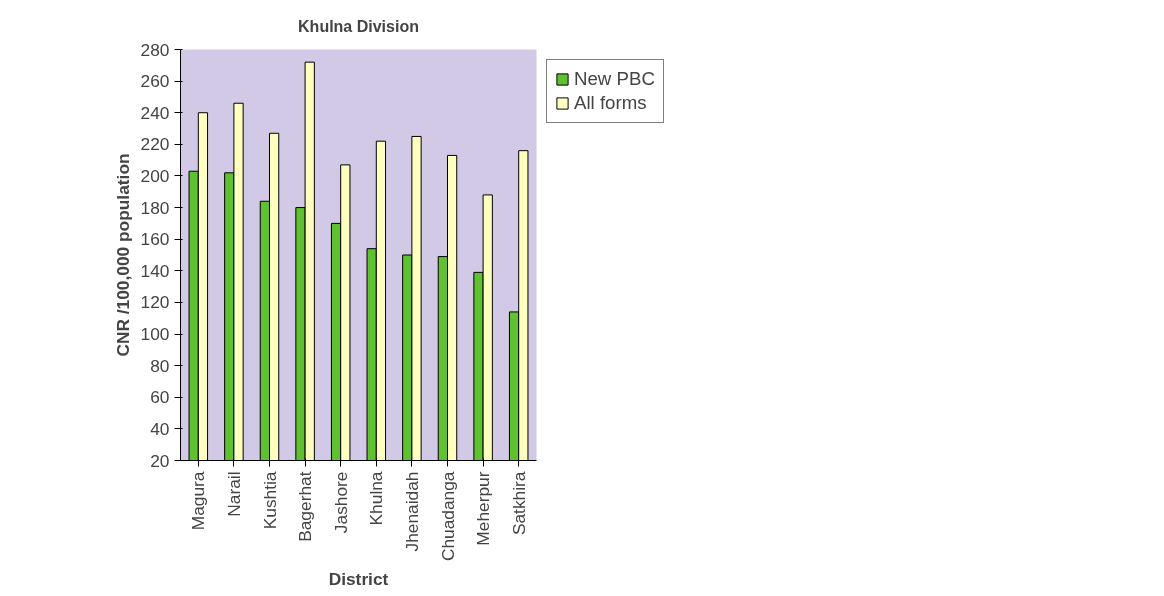 This screenshot has height=596, width=1164. Describe the element at coordinates (614, 79) in the screenshot. I see `legend-label: New PBC` at that location.